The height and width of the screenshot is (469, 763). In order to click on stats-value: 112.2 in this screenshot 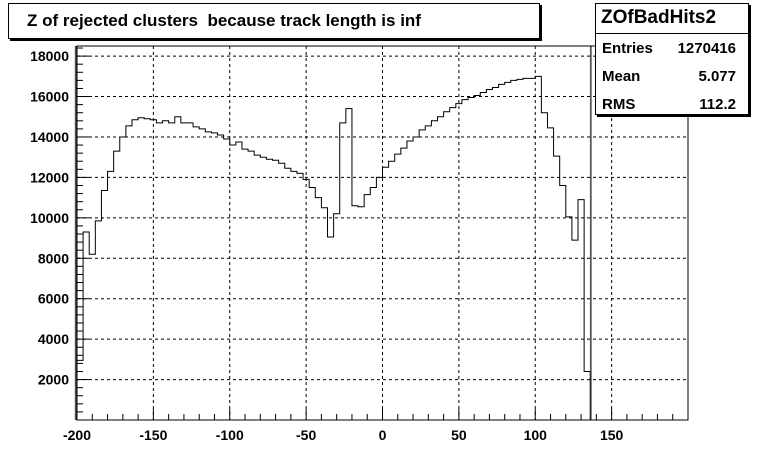, I will do `click(717, 104)`.